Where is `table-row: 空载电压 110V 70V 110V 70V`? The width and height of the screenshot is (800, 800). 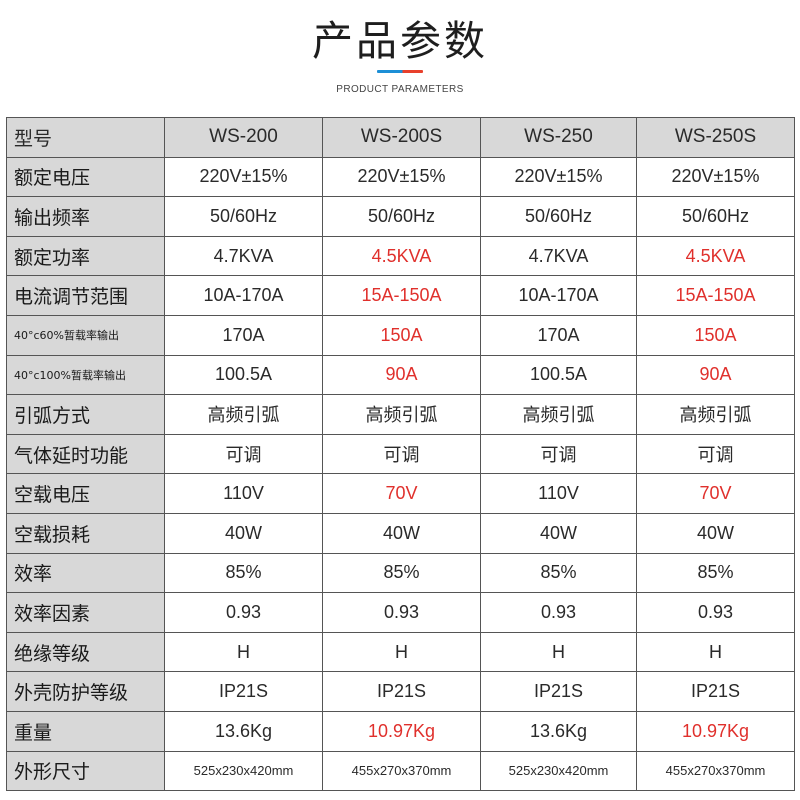 table-row: 空载电压 110V 70V 110V 70V is located at coordinates (400, 493).